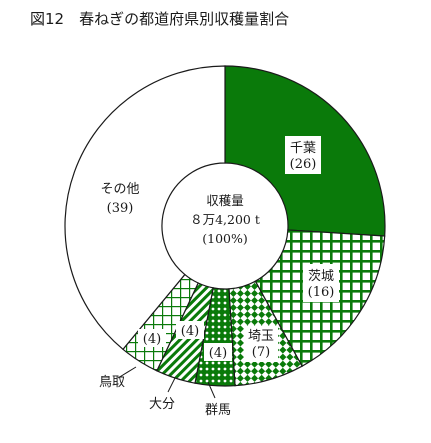 Image resolution: width=431 pixels, height=443 pixels. I want to click on slice-label-name-1: 茨城, so click(321, 276).